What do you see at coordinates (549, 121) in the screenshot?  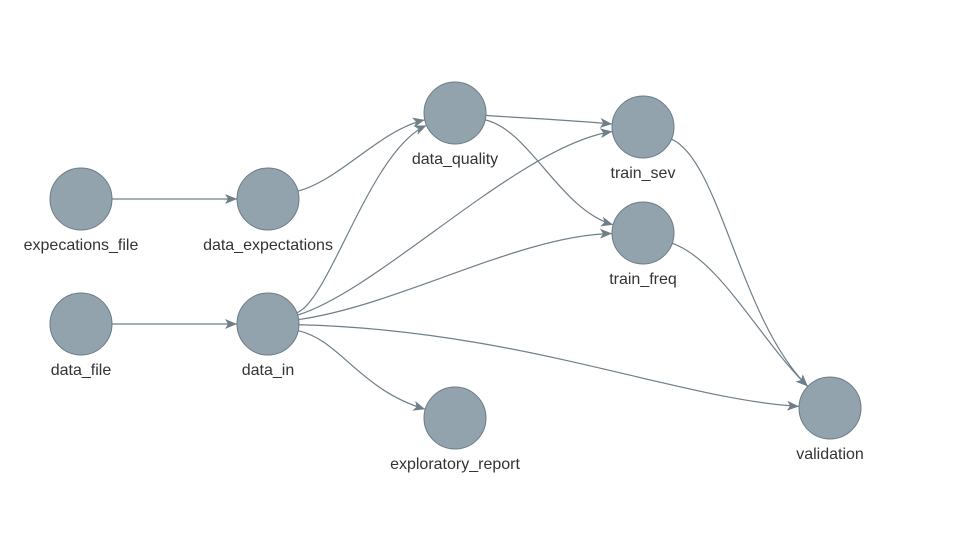 I see `edge-data_quality-to-train_sev` at bounding box center [549, 121].